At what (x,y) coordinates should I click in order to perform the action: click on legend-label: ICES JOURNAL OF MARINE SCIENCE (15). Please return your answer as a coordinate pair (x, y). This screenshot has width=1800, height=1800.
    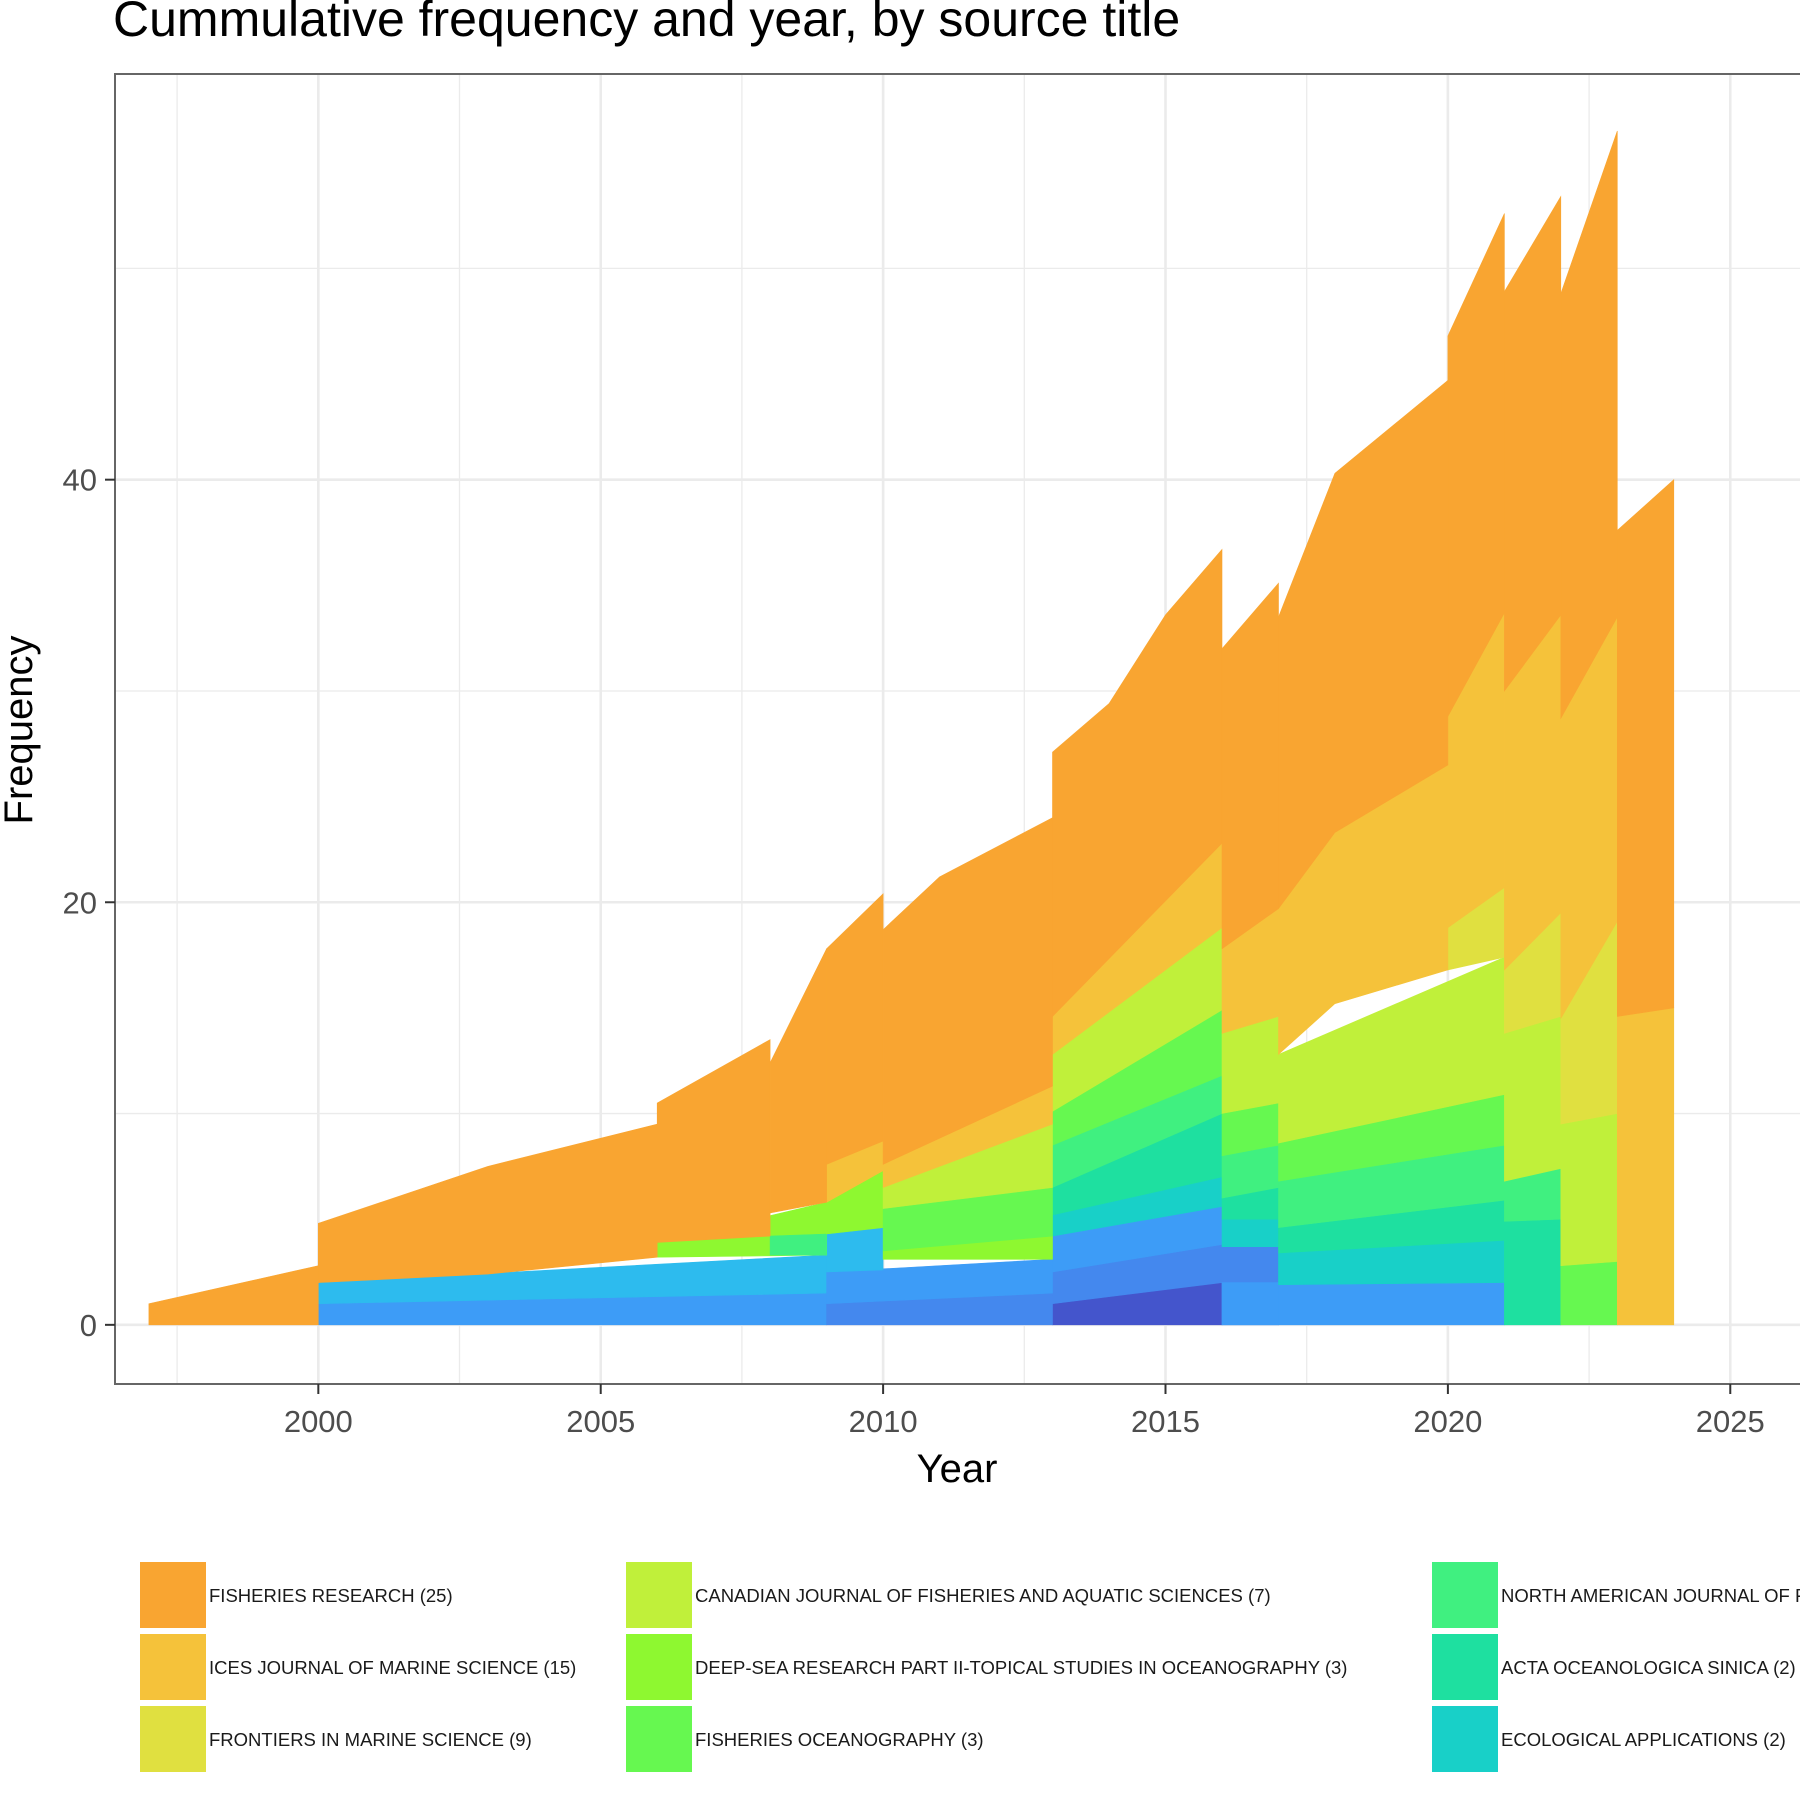
    Looking at the image, I should click on (392, 1667).